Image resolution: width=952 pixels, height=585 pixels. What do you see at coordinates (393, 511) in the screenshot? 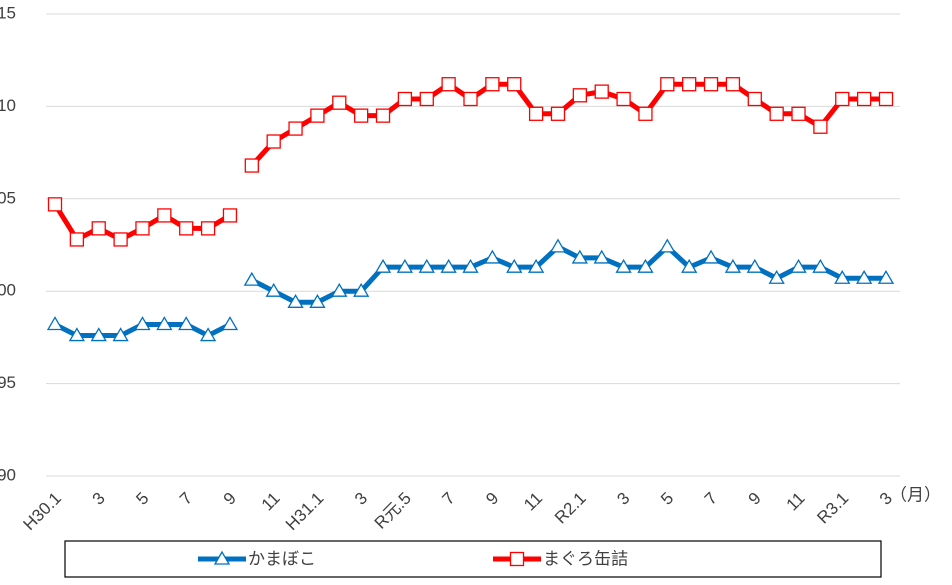
I see `x-tick-label: R元.5` at bounding box center [393, 511].